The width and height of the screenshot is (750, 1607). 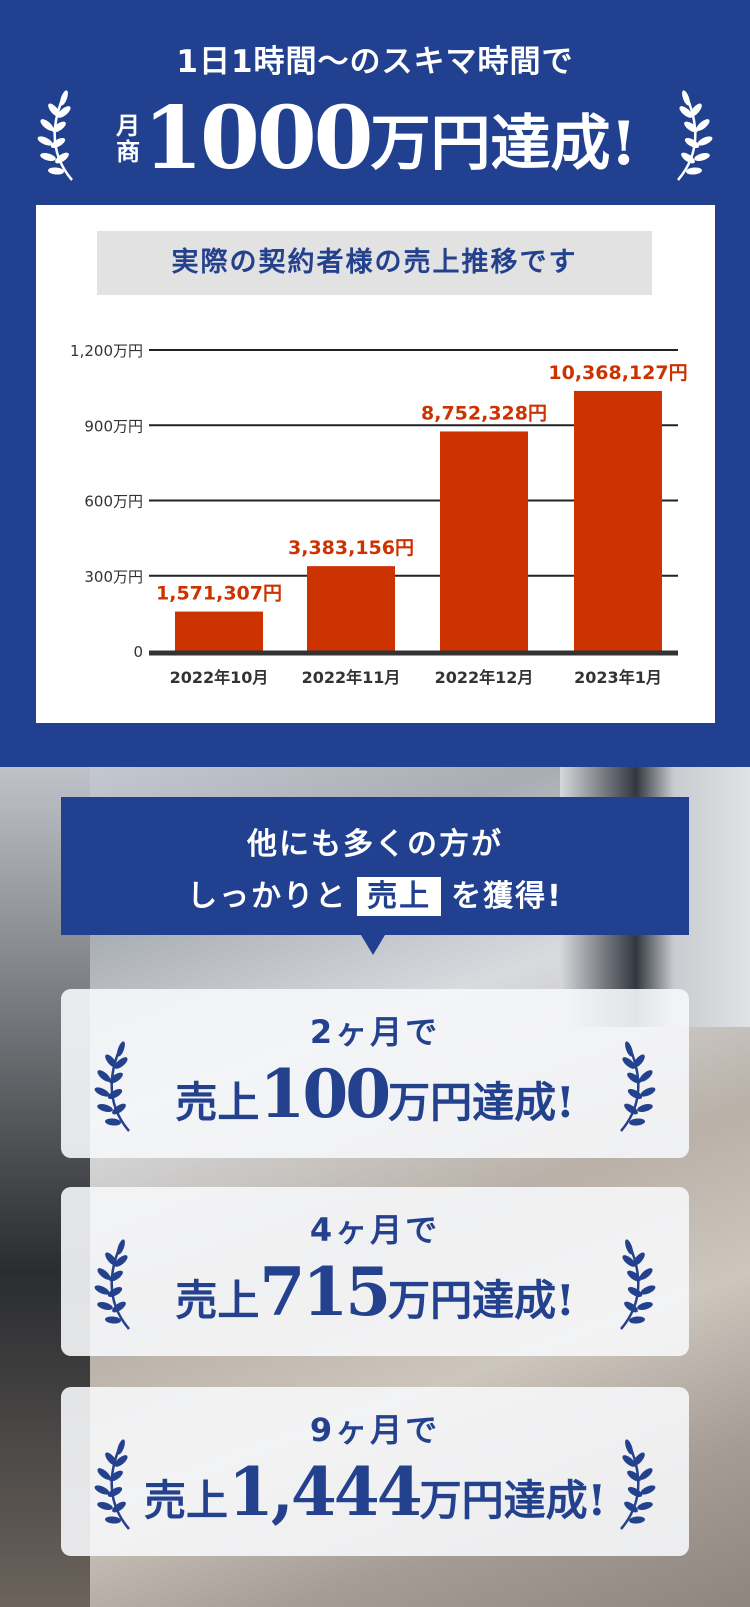 What do you see at coordinates (325, 1292) in the screenshot?
I see `achievement-number: 715` at bounding box center [325, 1292].